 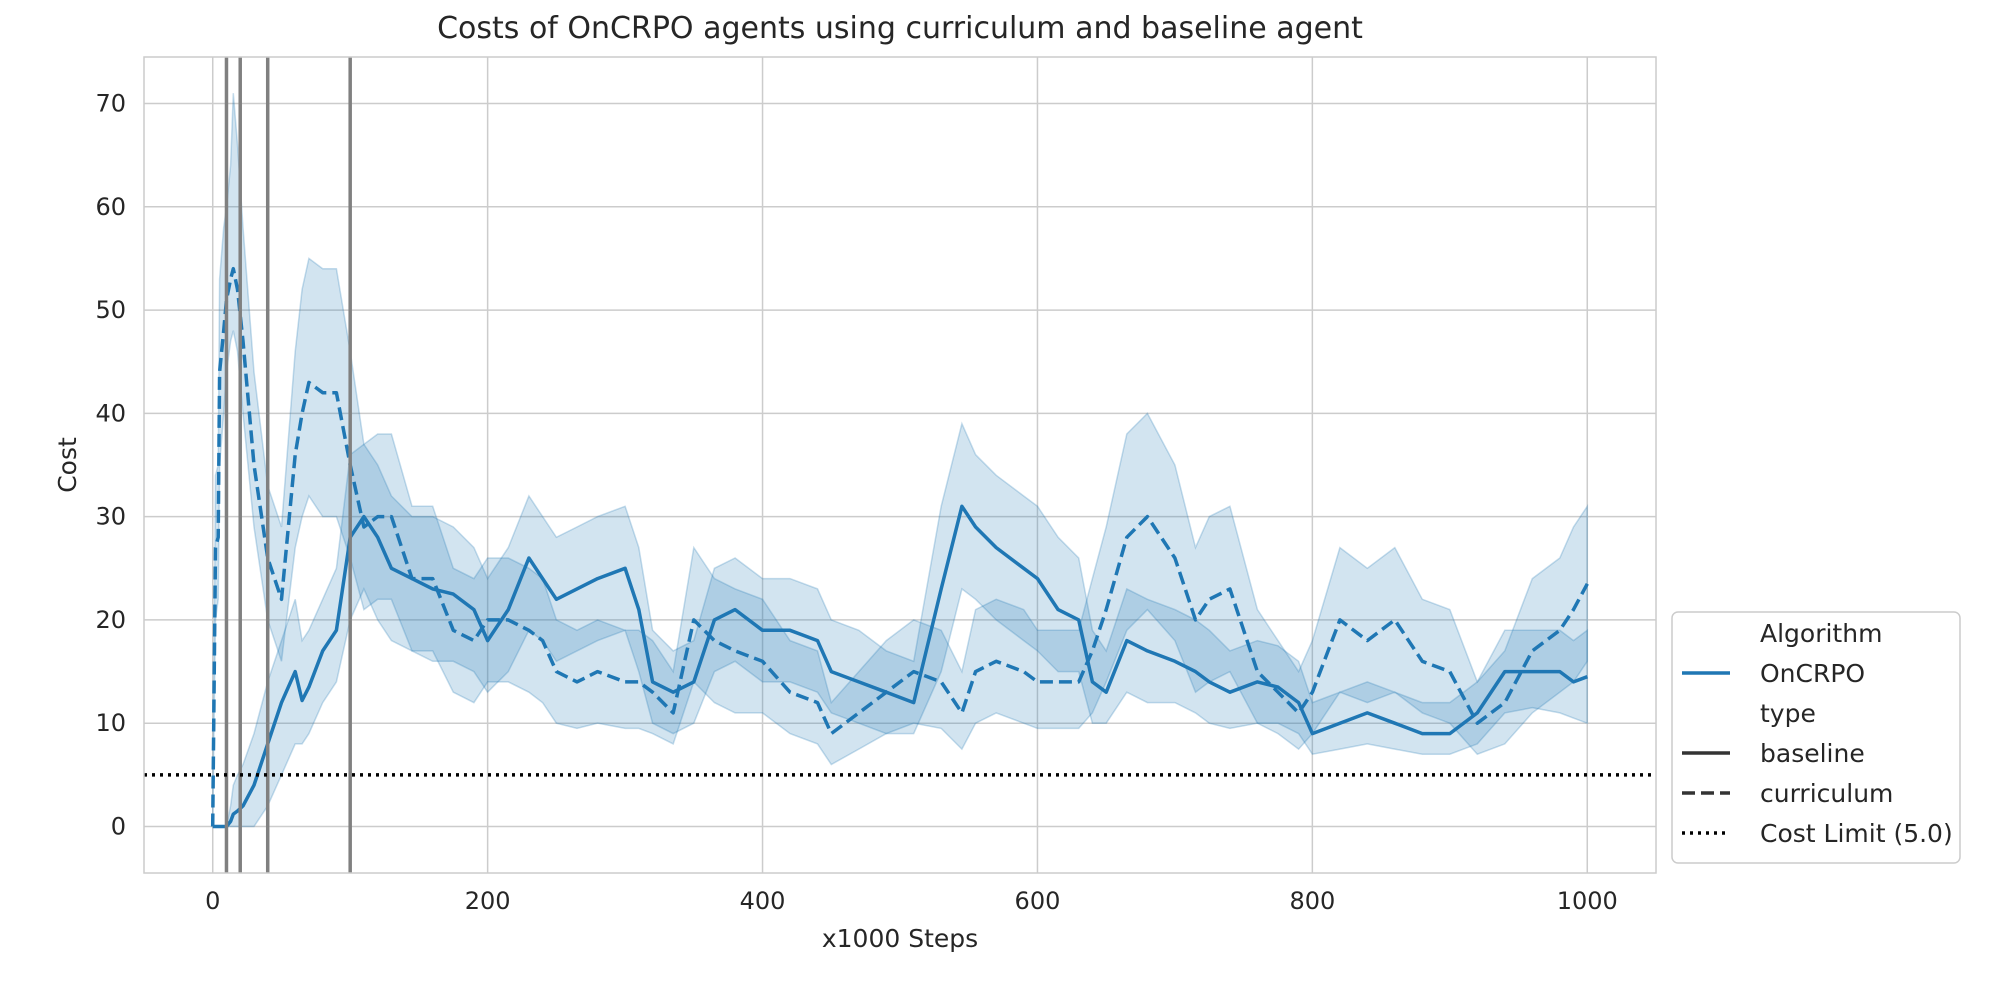 What do you see at coordinates (110, 620) in the screenshot?
I see `y-tick-label: 20` at bounding box center [110, 620].